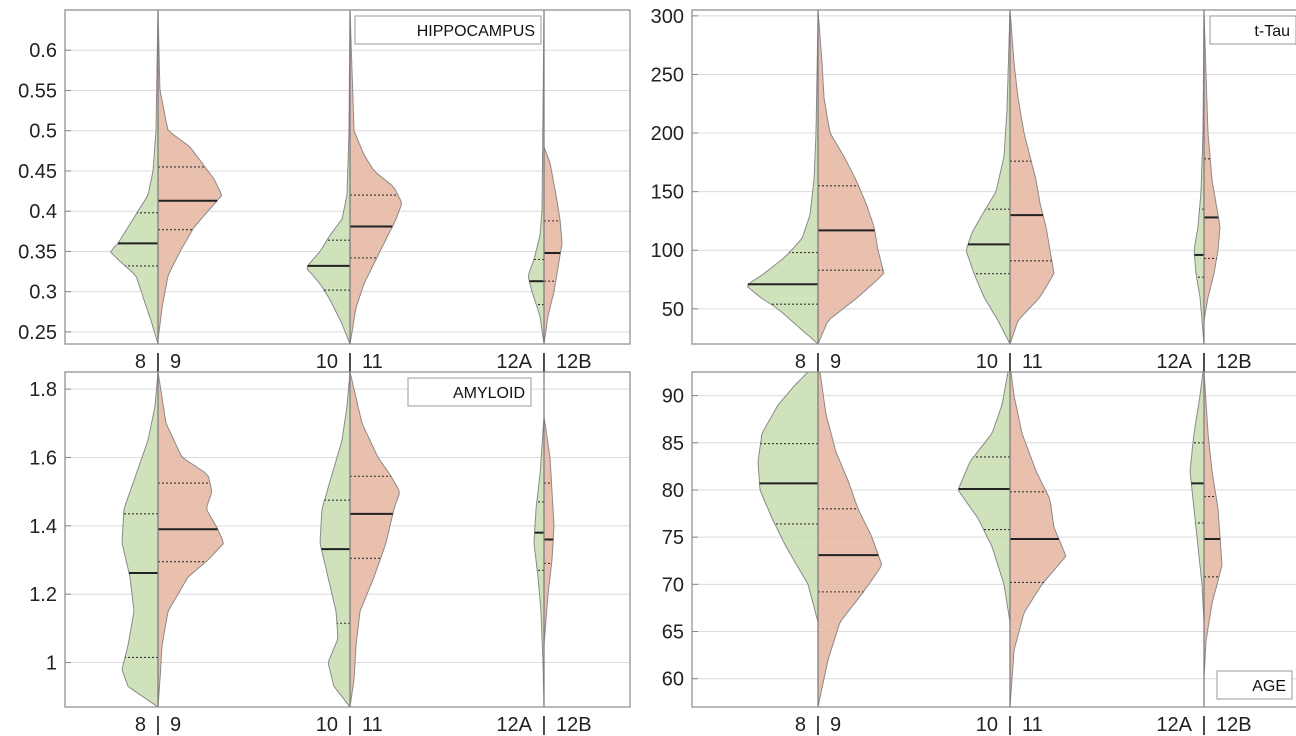 The height and width of the screenshot is (736, 1296). I want to click on y-tick-label: 200, so click(667, 134).